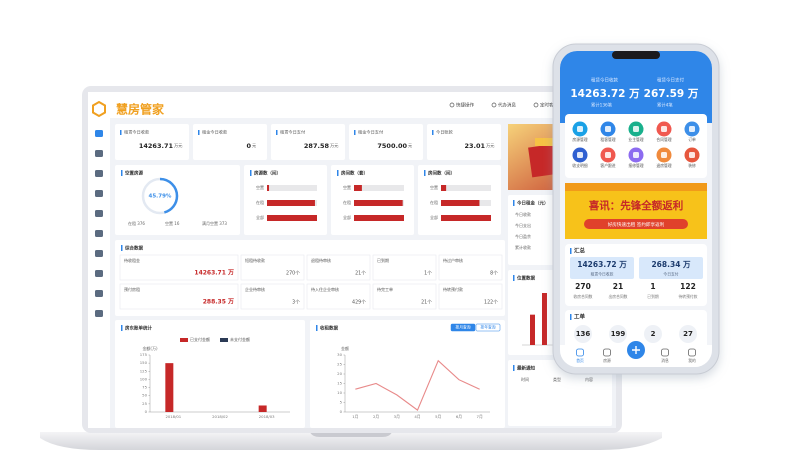 This screenshot has height=453, width=800. I want to click on notice-header: 类型, so click(557, 379).